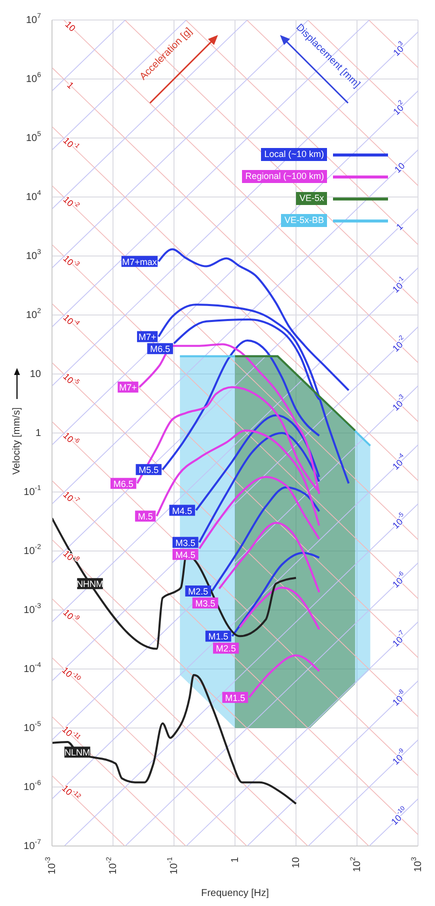 This screenshot has height=906, width=435. I want to click on y-tick-label: 10$^{-5}$, so click(33, 727).